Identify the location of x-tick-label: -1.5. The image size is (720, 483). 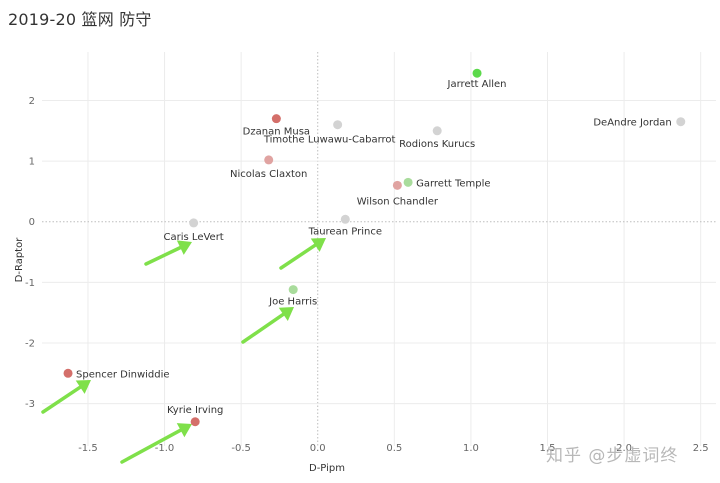
(88, 448).